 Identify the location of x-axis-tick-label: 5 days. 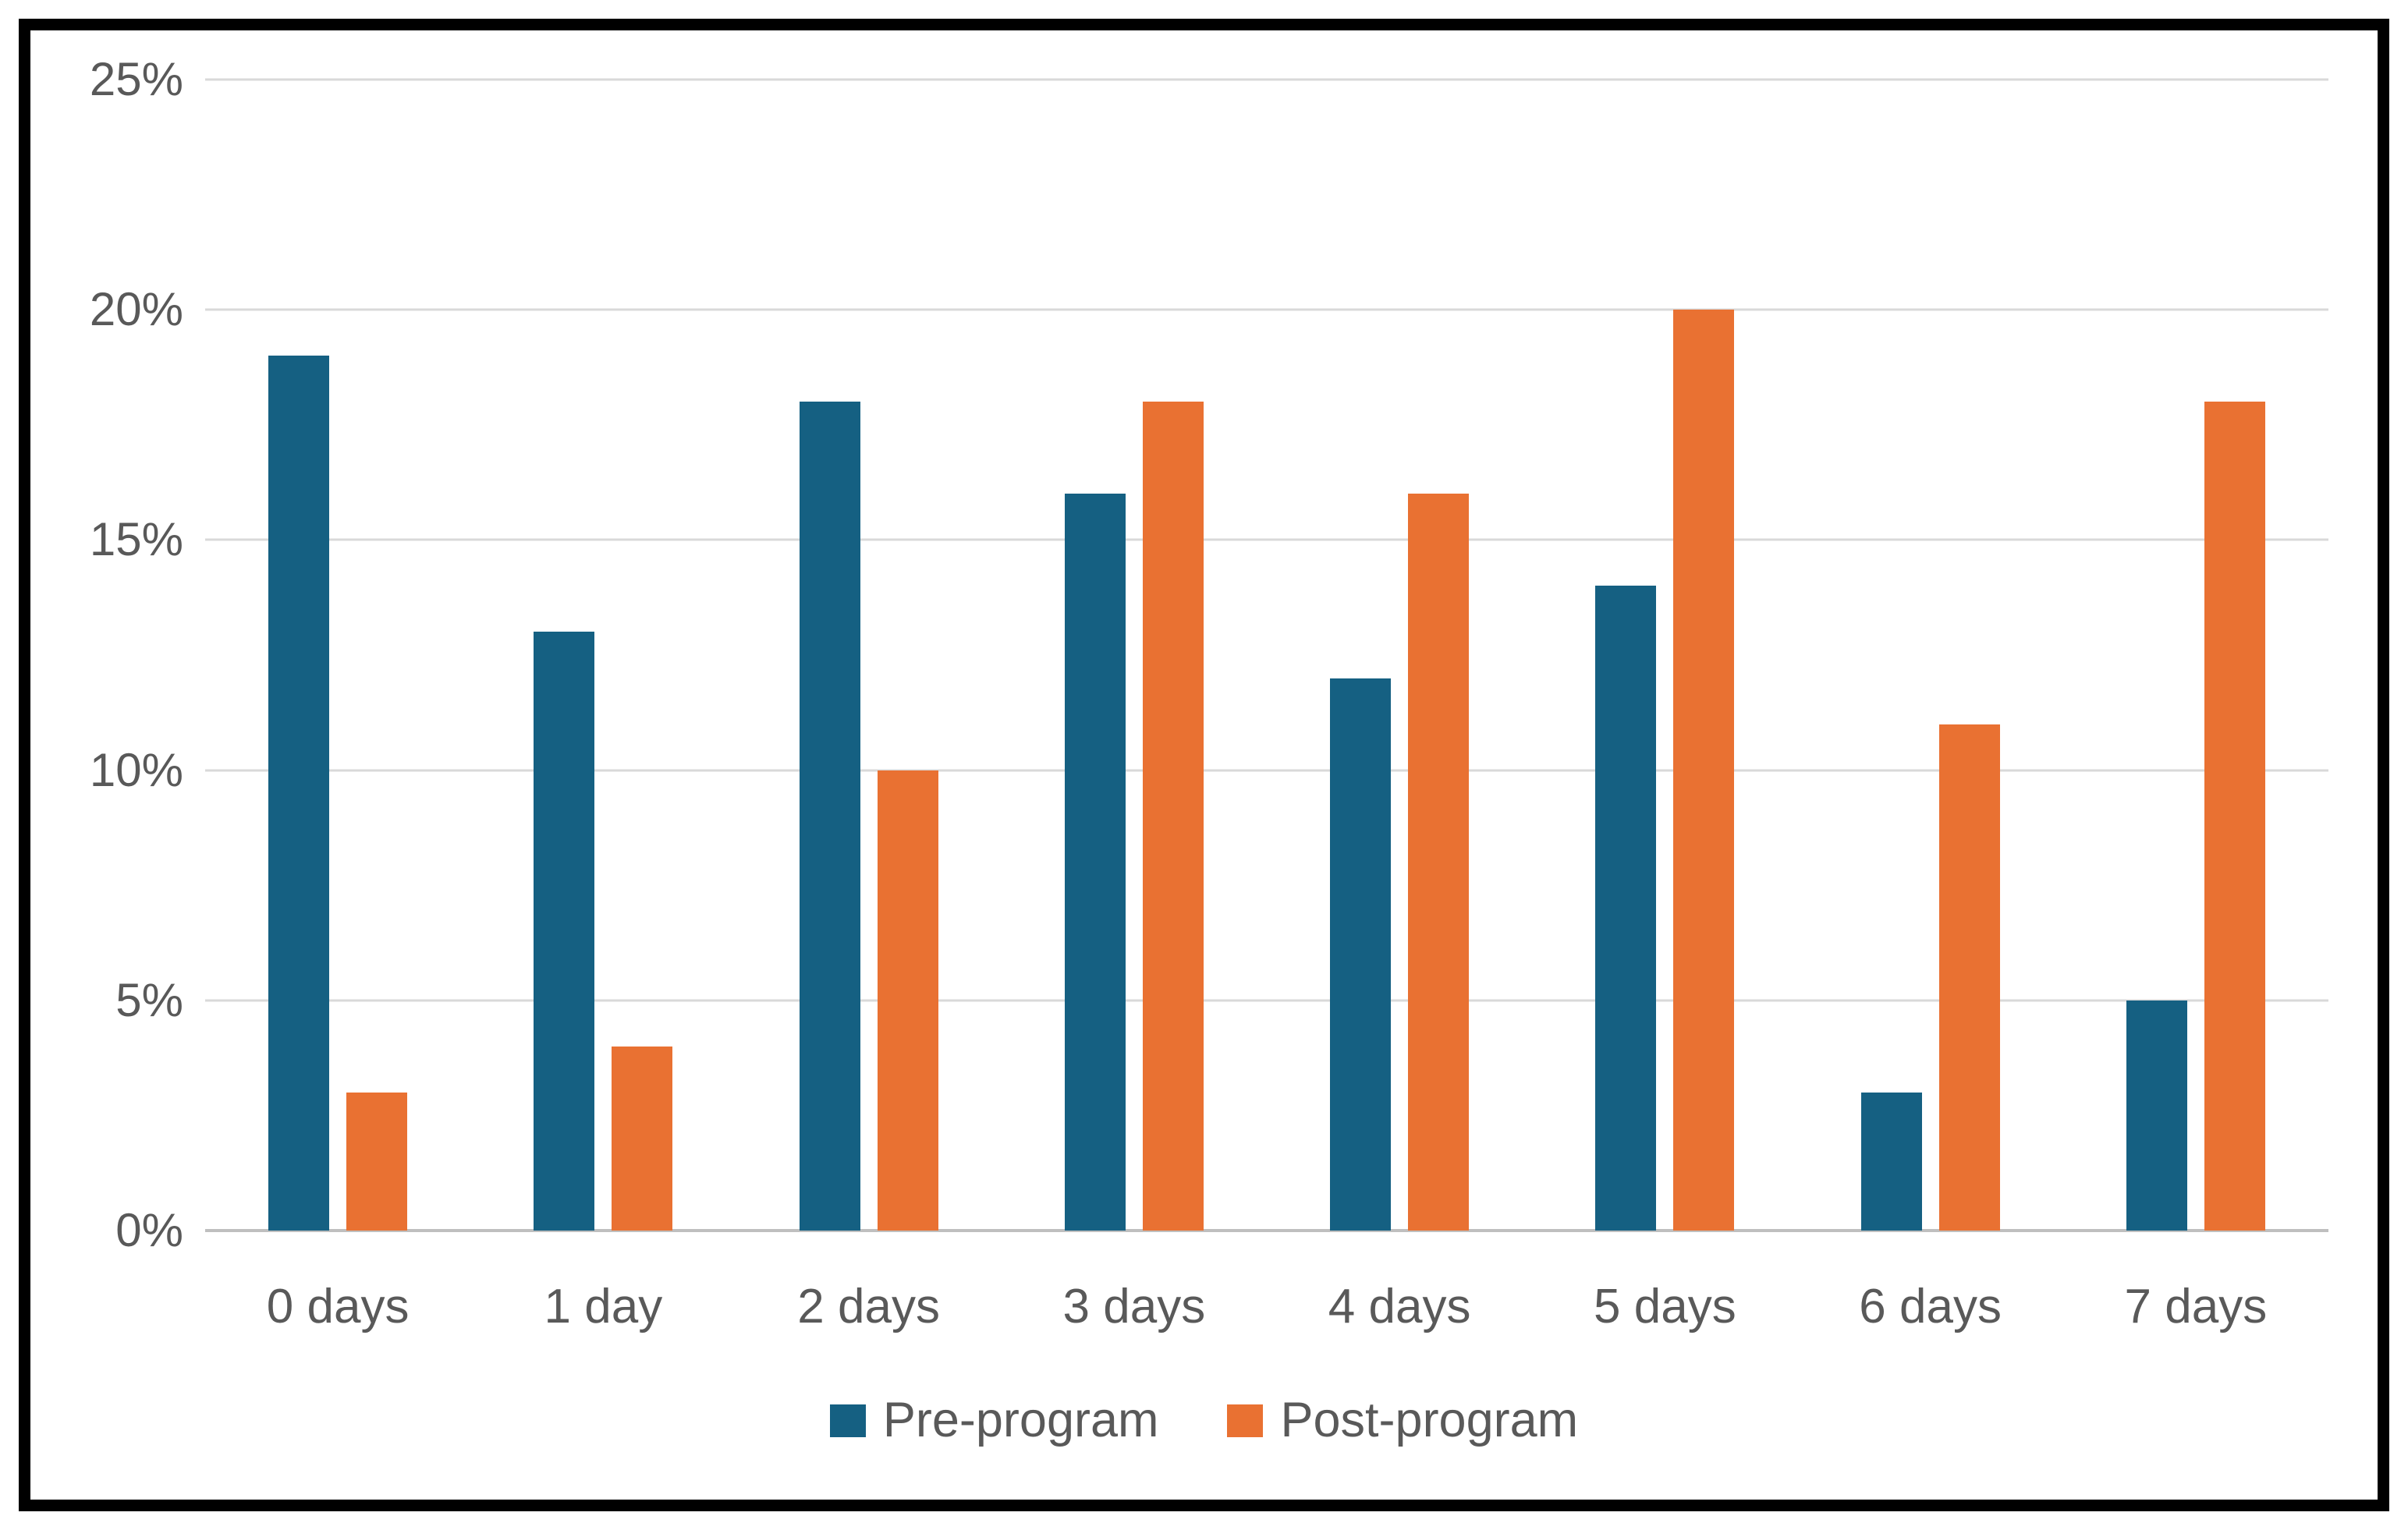
(1665, 1306).